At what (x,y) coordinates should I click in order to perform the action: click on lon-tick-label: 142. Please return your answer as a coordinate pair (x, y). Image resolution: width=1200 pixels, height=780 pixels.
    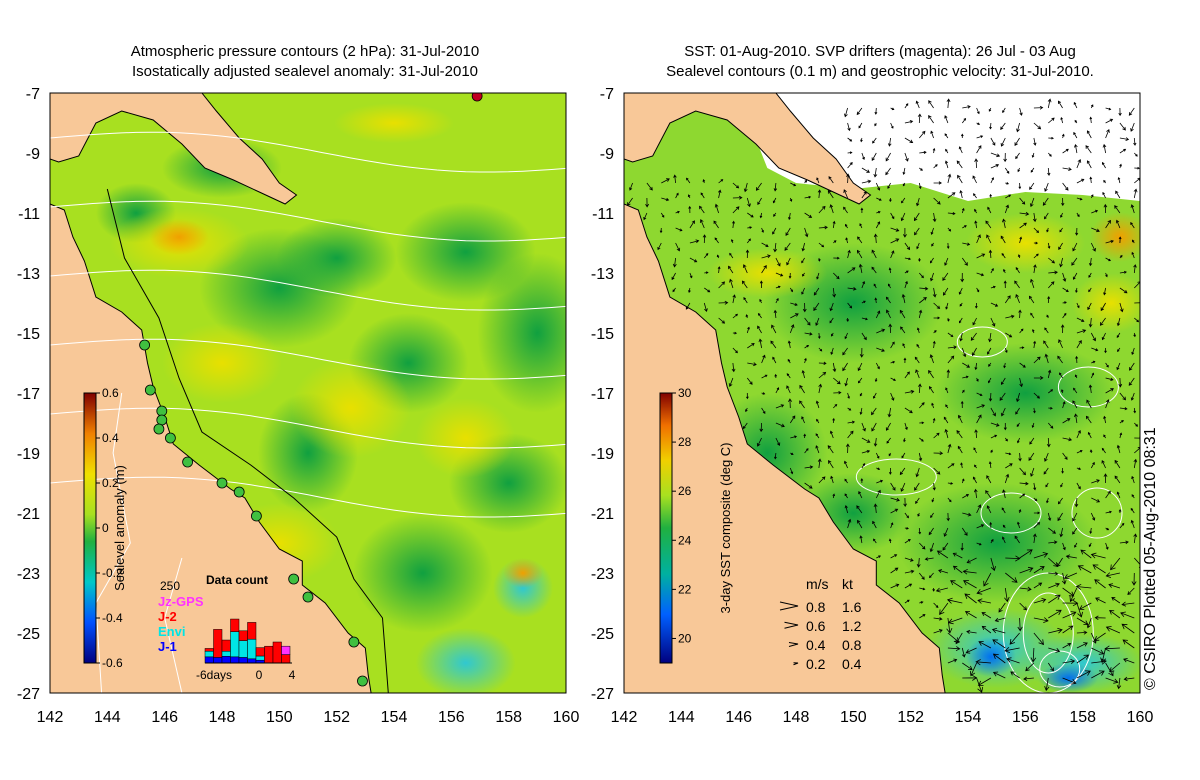
    Looking at the image, I should click on (624, 717).